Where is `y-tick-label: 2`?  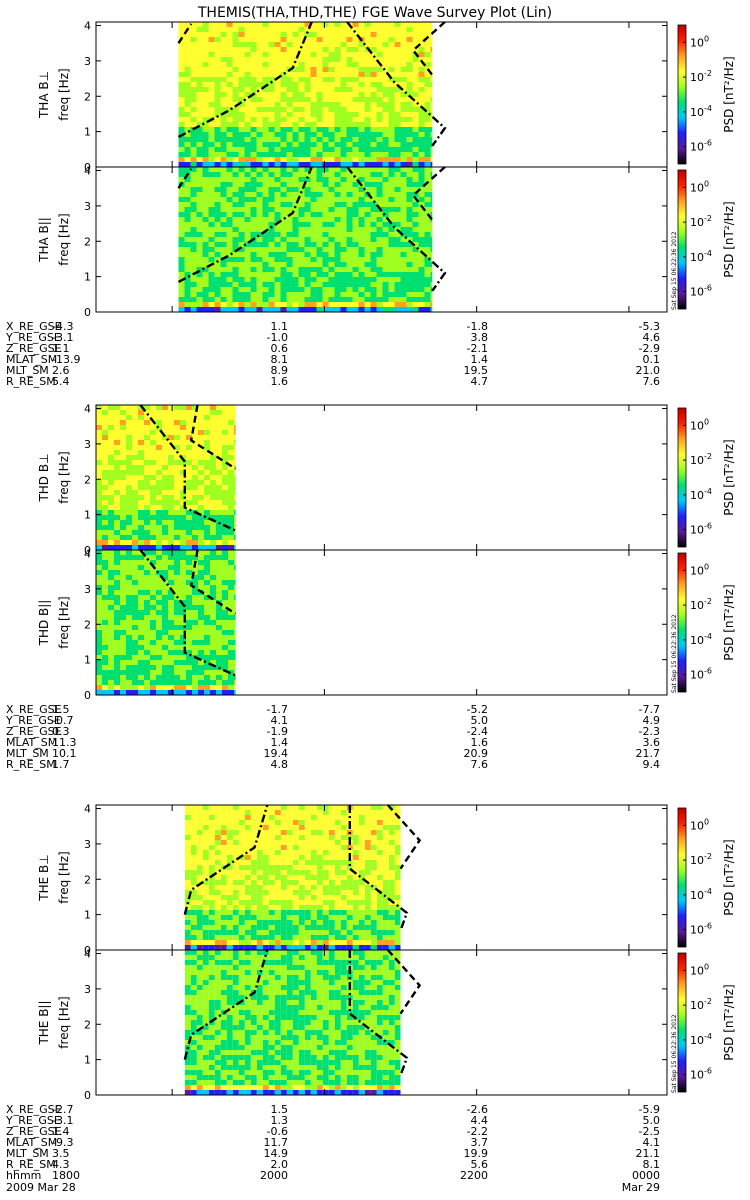
y-tick-label: 2 is located at coordinates (87, 479).